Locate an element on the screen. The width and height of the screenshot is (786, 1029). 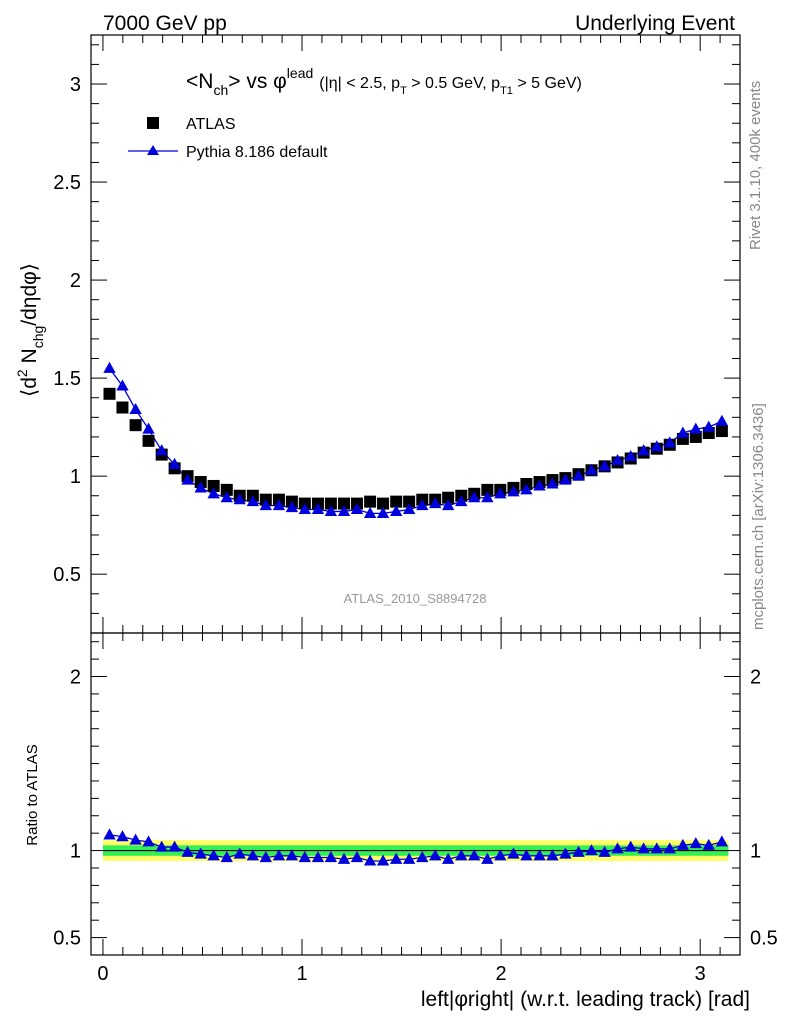
ratio-y-tick-label-right: 1 is located at coordinates (755, 852).